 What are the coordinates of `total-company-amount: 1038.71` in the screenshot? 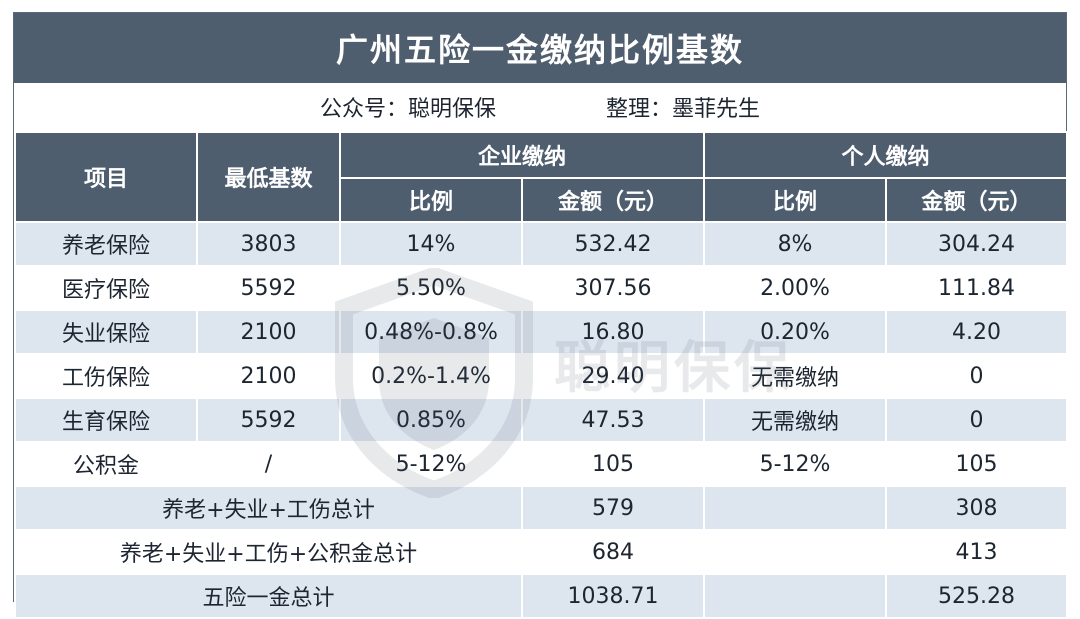 It's located at (613, 596).